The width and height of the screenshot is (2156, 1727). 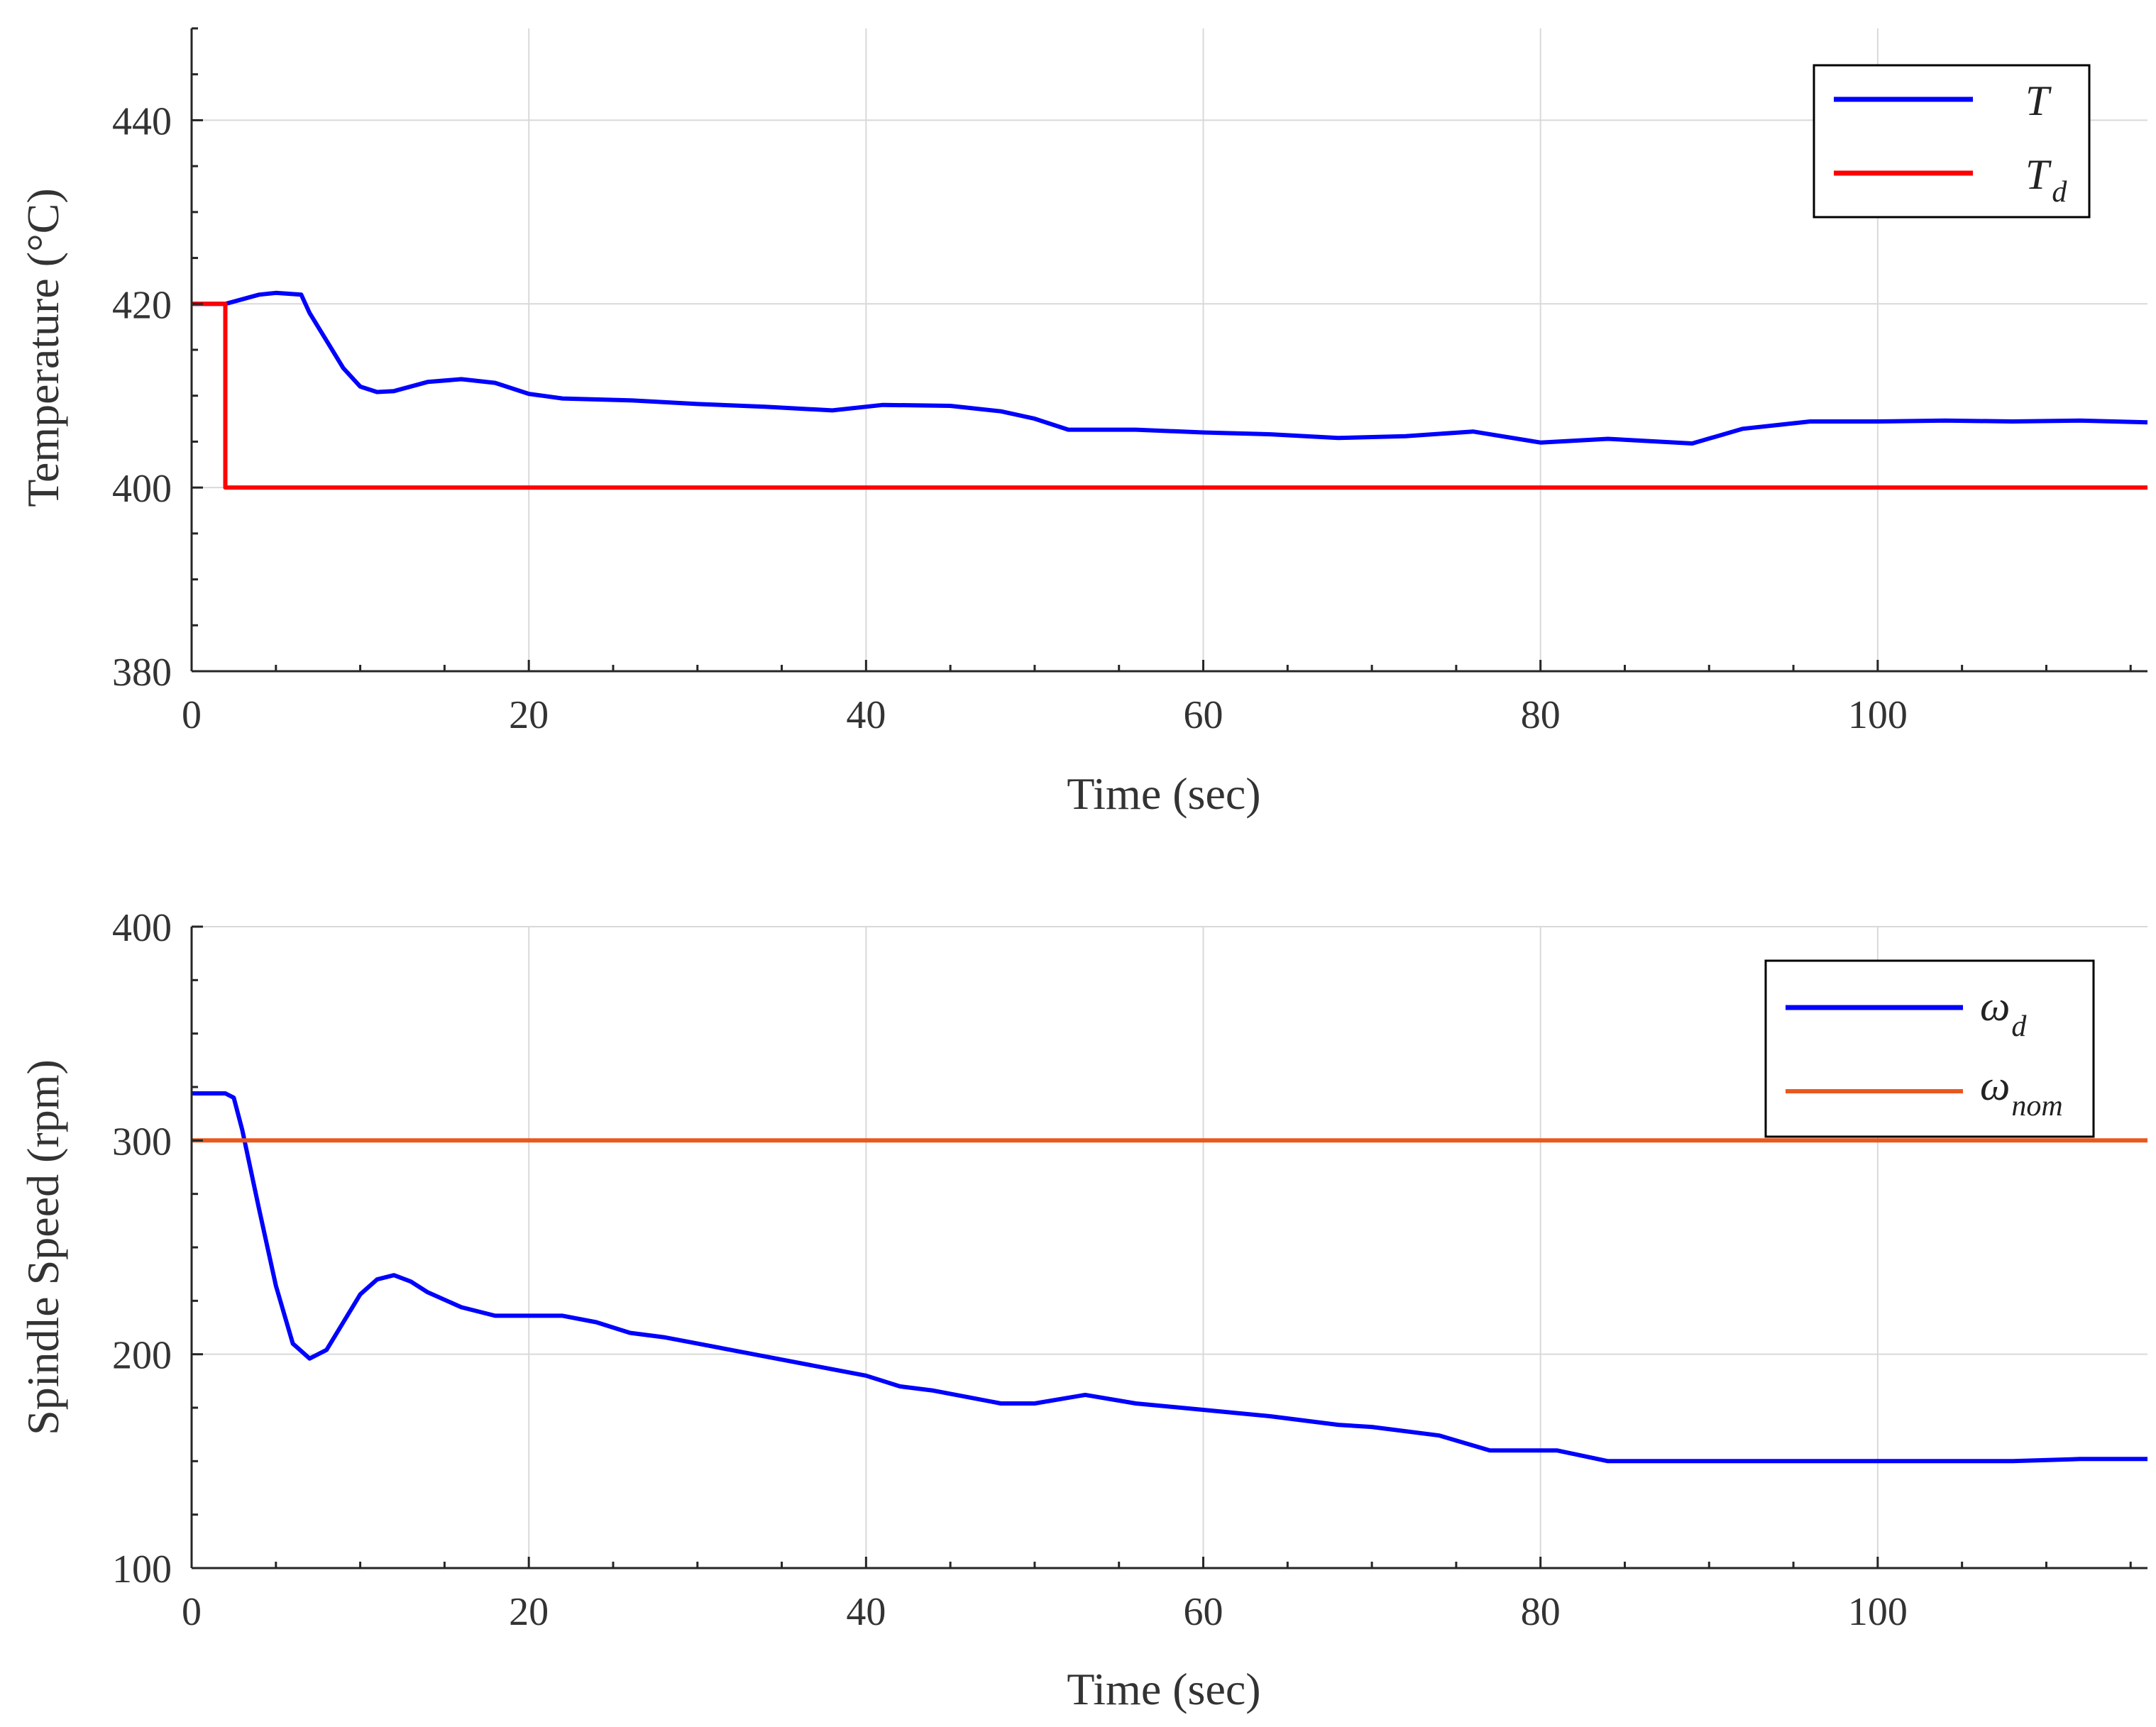 I want to click on temperature-y-axis-label: Temperature (°C), so click(x=43, y=347).